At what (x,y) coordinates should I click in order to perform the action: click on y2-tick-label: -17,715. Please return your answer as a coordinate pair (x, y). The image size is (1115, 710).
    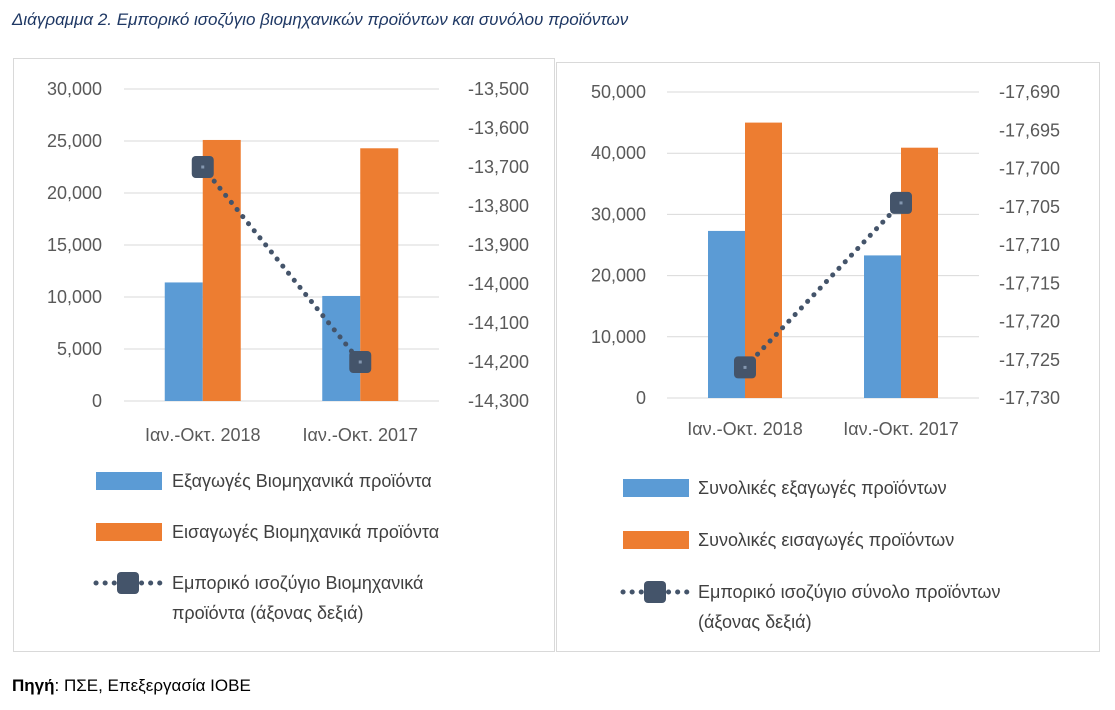
    Looking at the image, I should click on (1029, 283).